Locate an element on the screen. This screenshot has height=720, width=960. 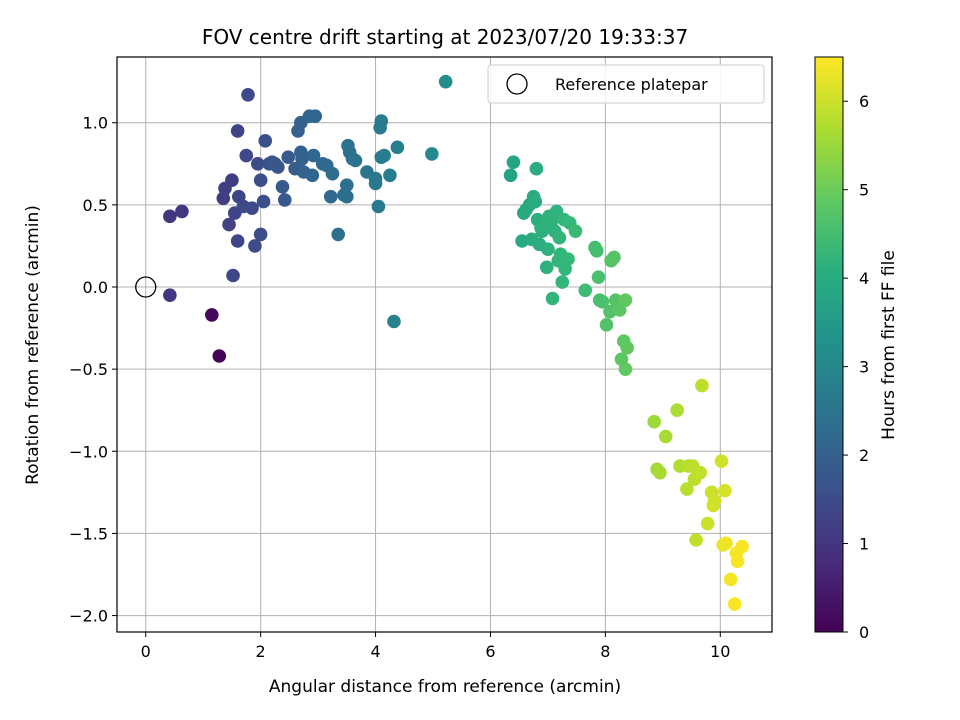
y-tick-label: −1.0 is located at coordinates (88, 451).